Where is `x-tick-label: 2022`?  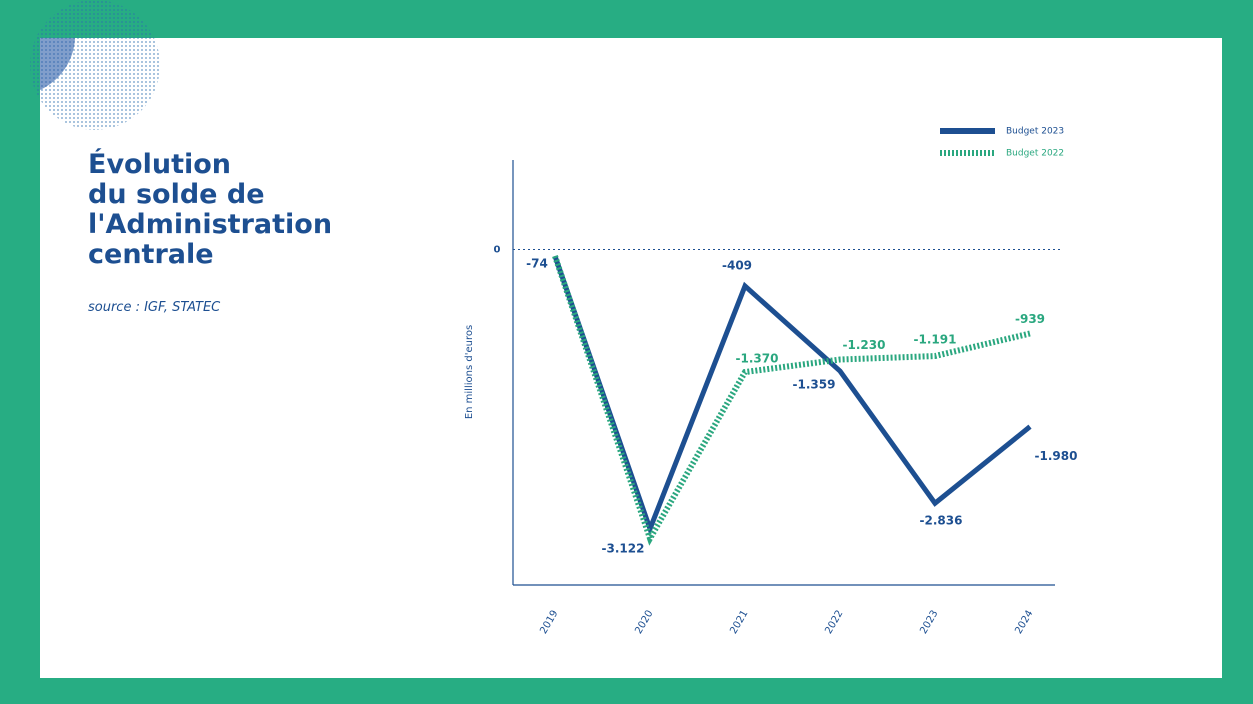
x-tick-label: 2022 is located at coordinates (834, 622).